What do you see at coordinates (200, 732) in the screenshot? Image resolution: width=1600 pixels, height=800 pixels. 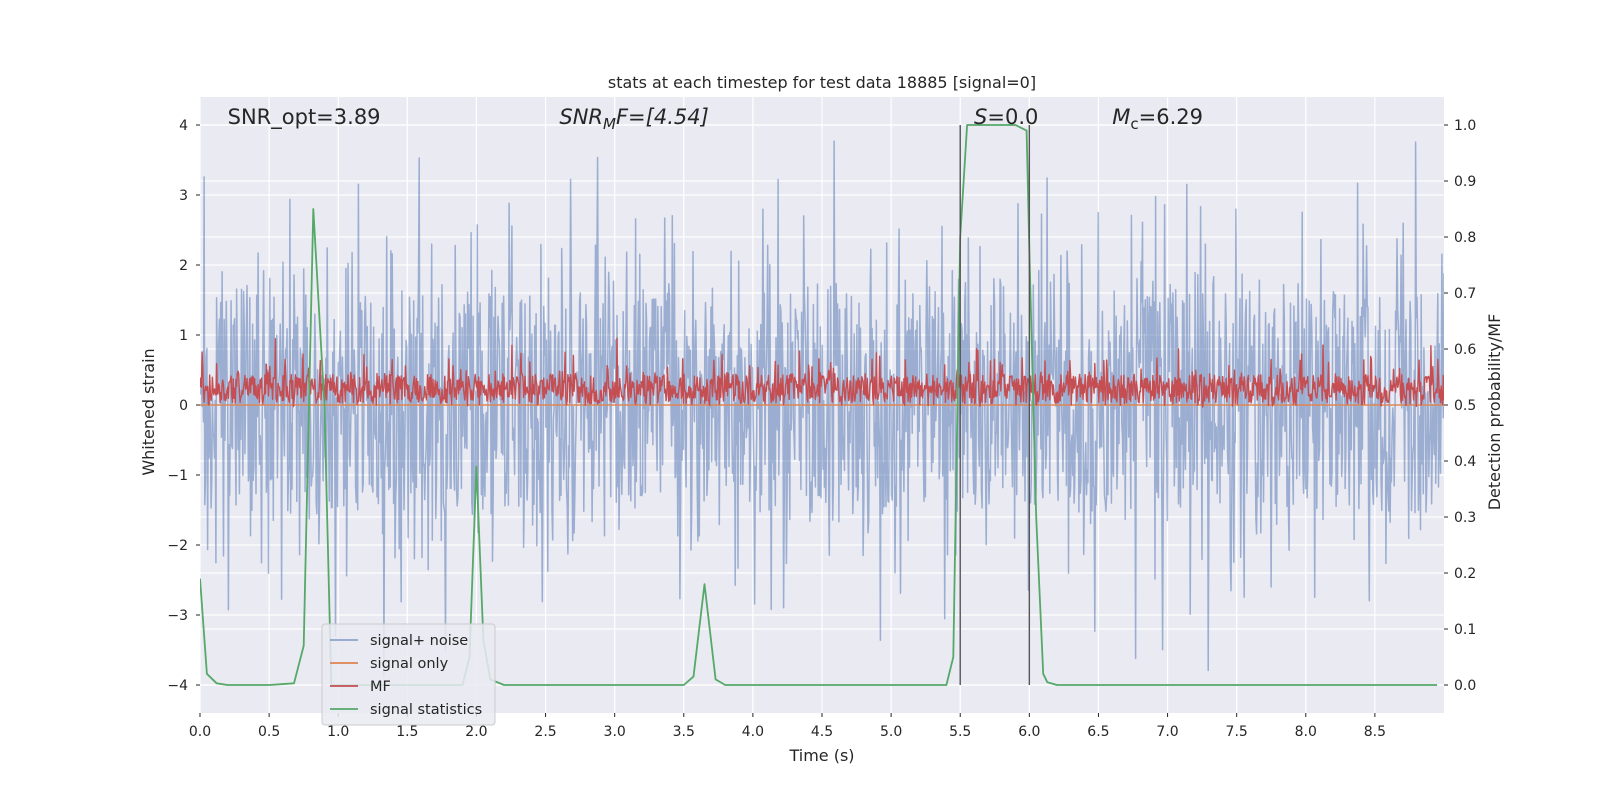 I see `x-tick-label: 0.0` at bounding box center [200, 732].